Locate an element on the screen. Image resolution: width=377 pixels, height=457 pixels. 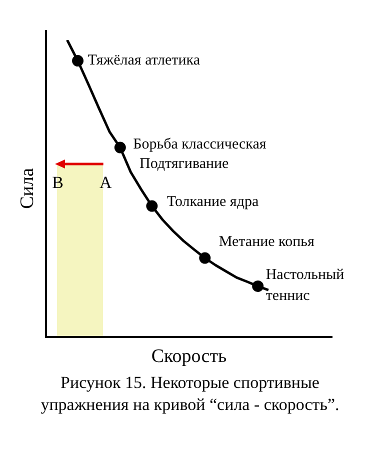
text: Рисунок 15. Некоторые спортивные упражнения на кривой “сила - скорость”. is located at coordinates (190, 394).